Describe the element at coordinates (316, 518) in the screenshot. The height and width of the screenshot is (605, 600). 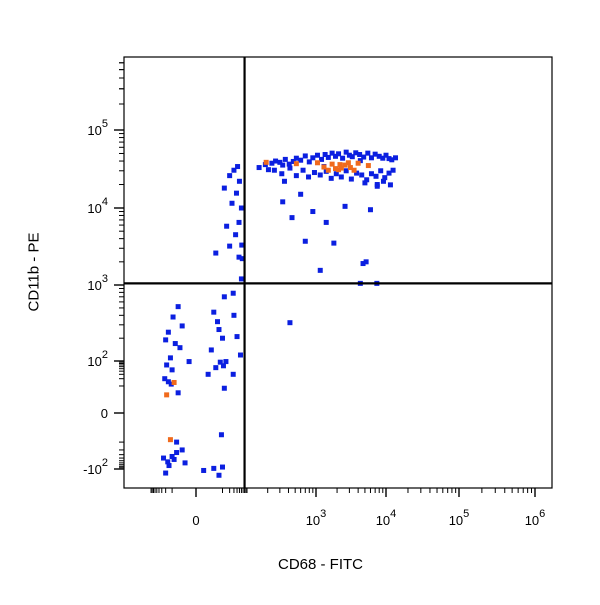
I see `x-tick-label: 10³` at that location.